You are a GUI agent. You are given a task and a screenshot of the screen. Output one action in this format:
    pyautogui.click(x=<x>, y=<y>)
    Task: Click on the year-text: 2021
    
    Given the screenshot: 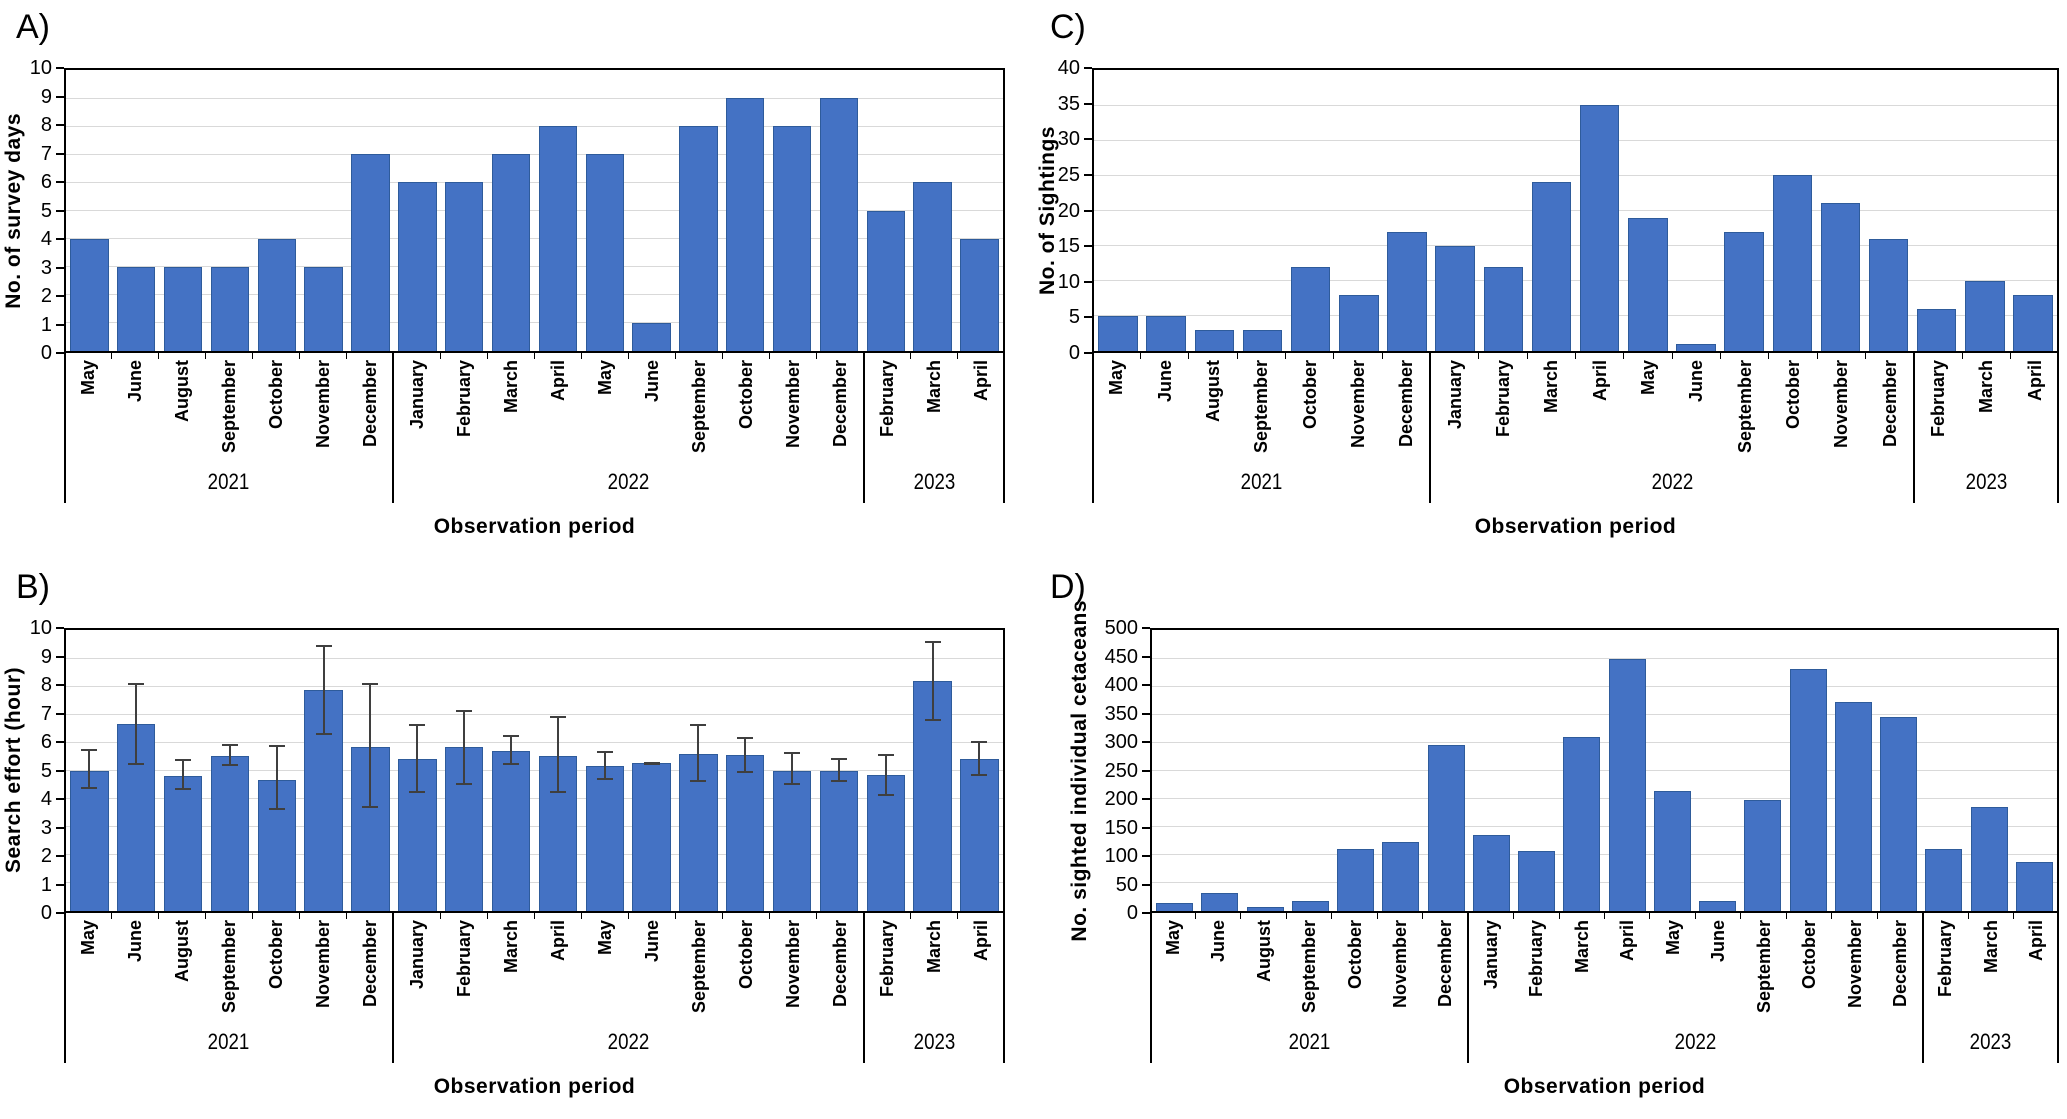 What is the action you would take?
    pyautogui.click(x=228, y=1041)
    